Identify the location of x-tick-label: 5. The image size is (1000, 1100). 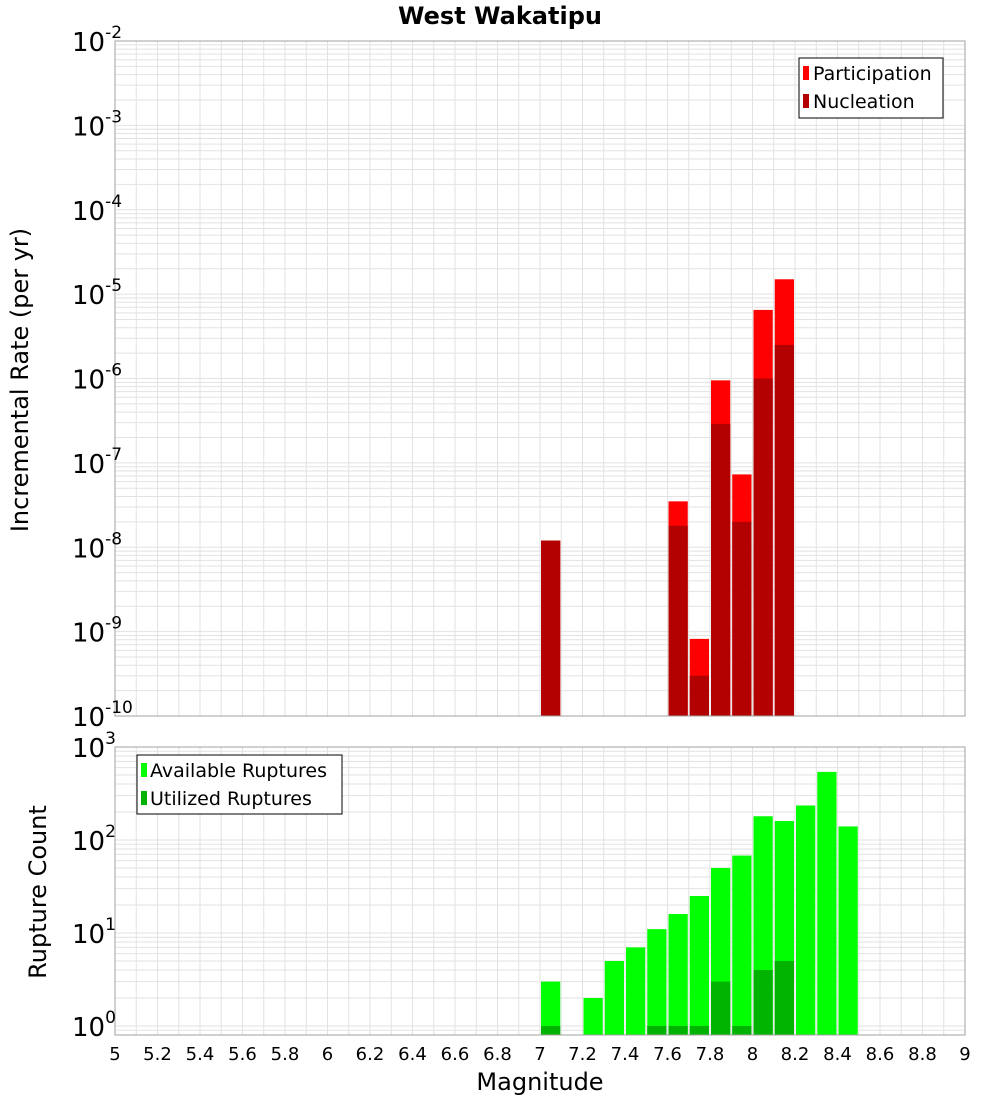
(114, 1054).